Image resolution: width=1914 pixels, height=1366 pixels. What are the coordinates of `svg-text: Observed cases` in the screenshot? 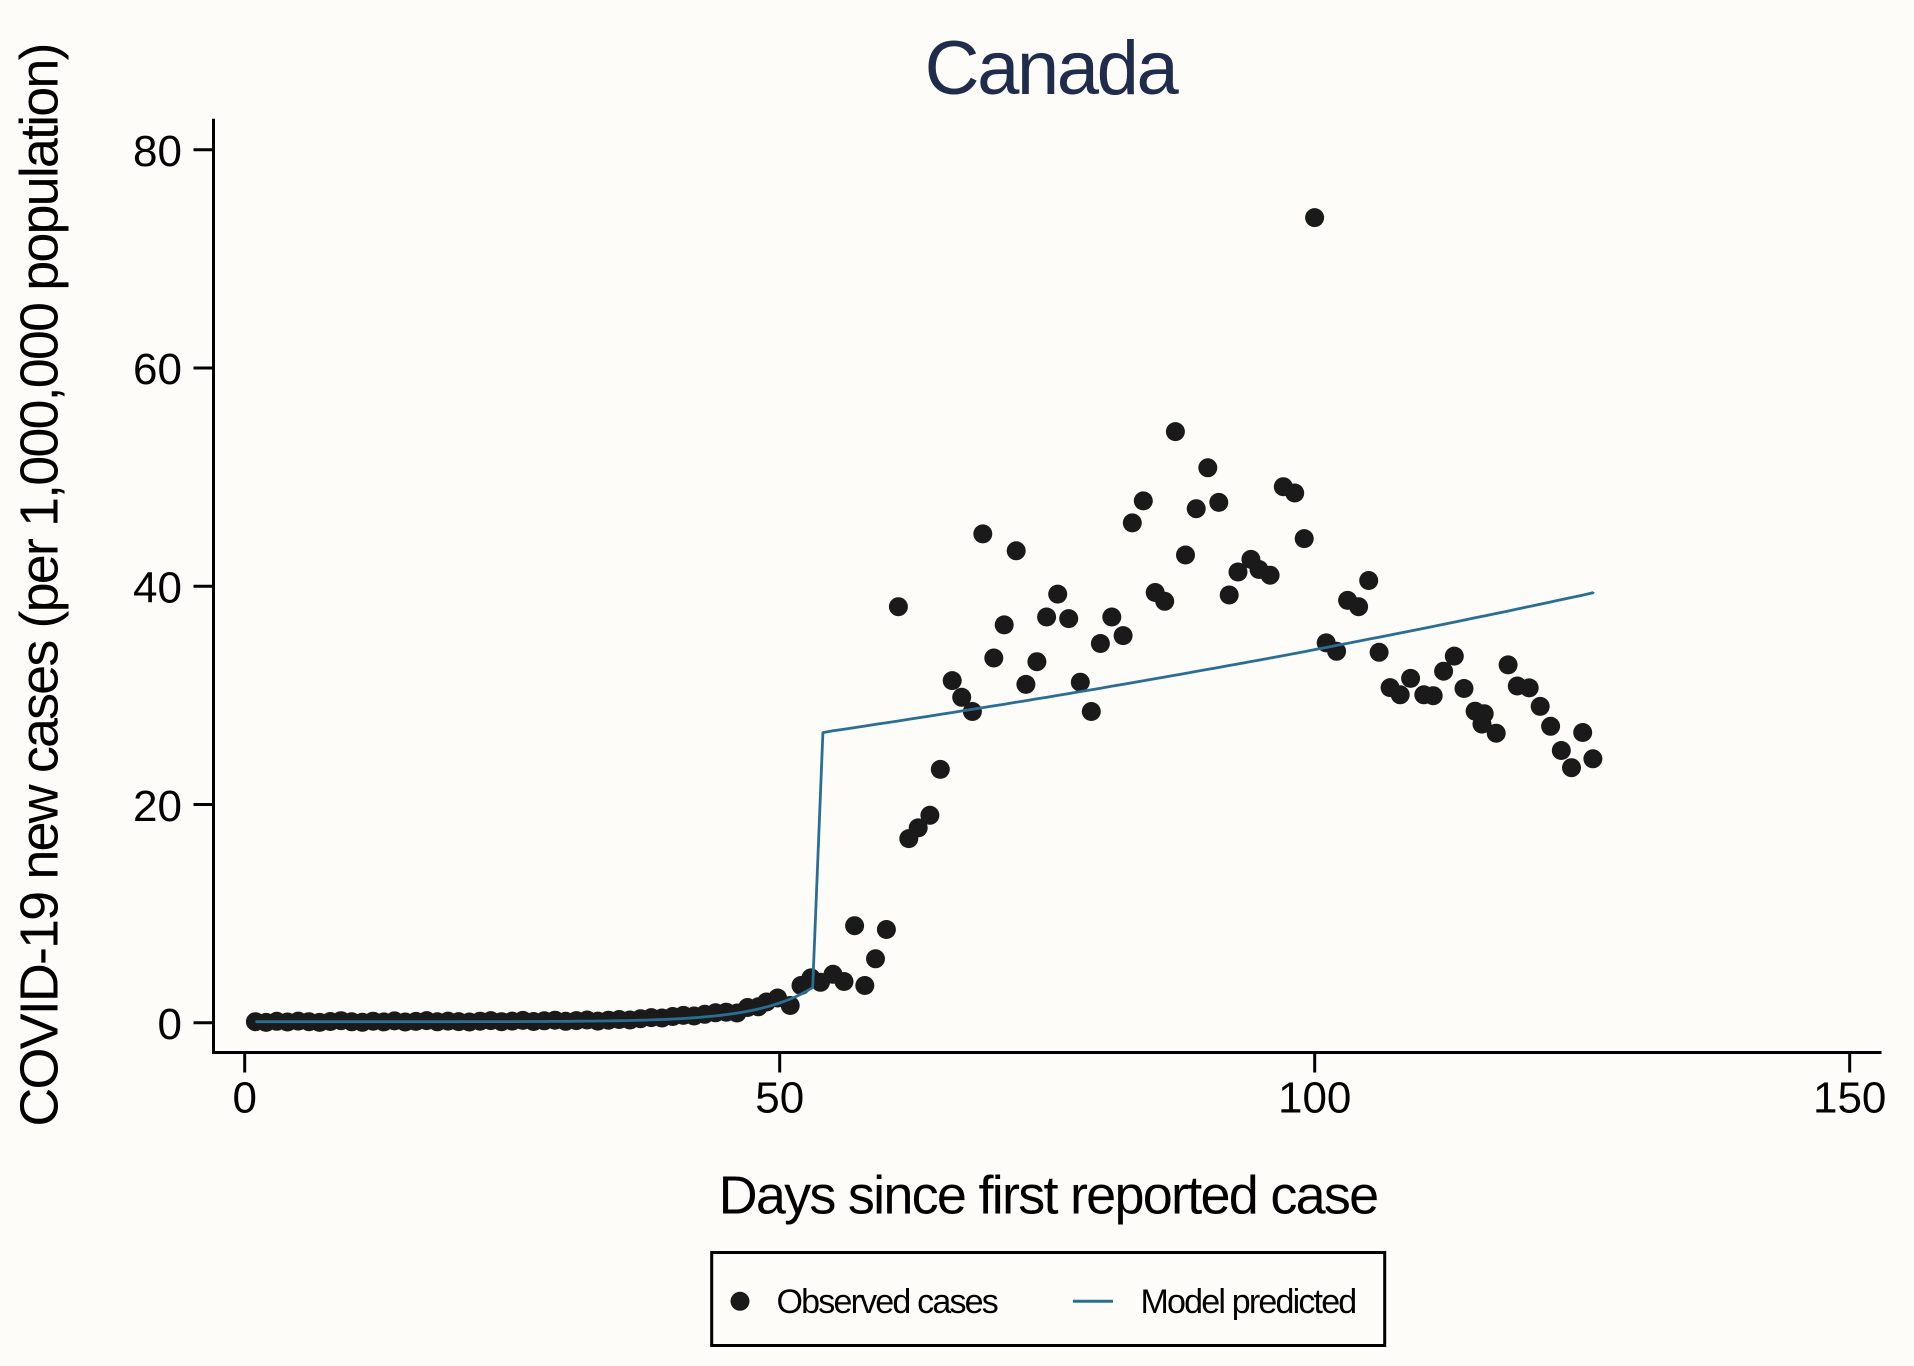 It's located at (887, 1302).